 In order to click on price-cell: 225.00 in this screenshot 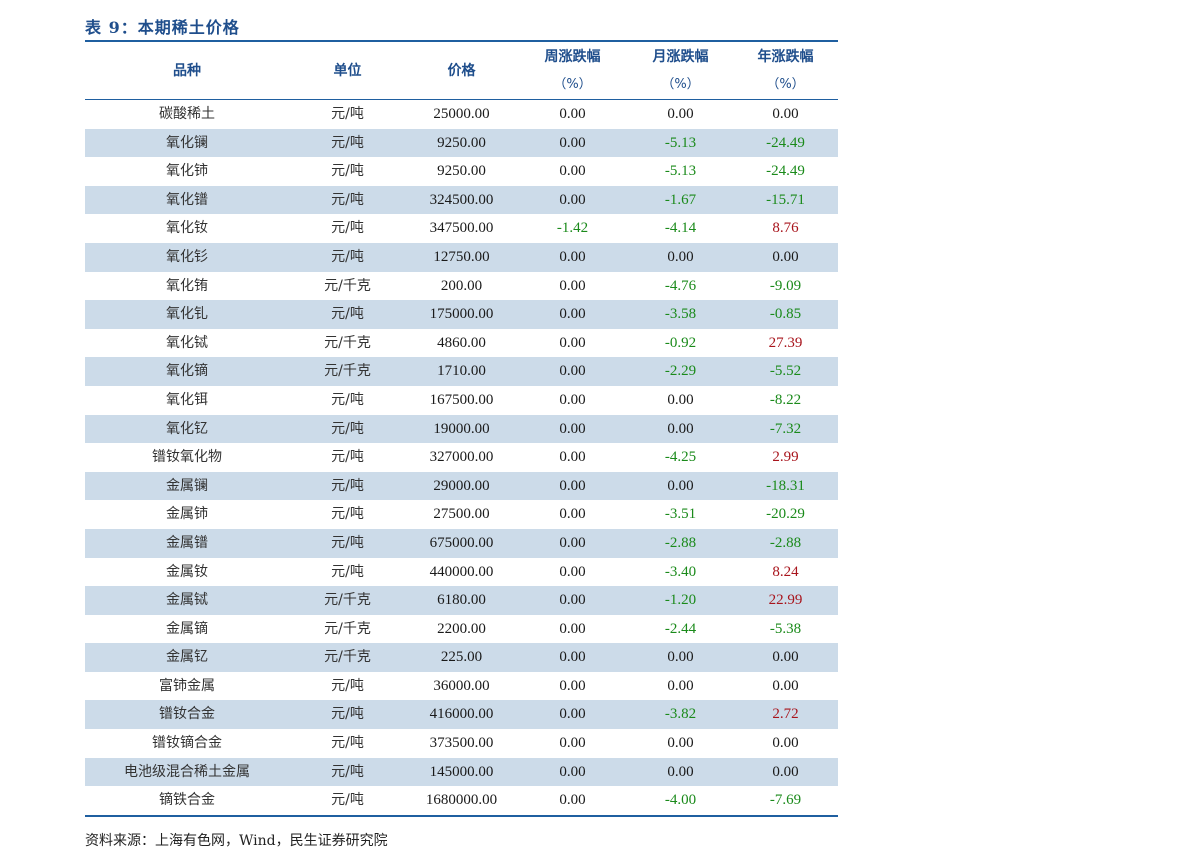, I will do `click(461, 657)`.